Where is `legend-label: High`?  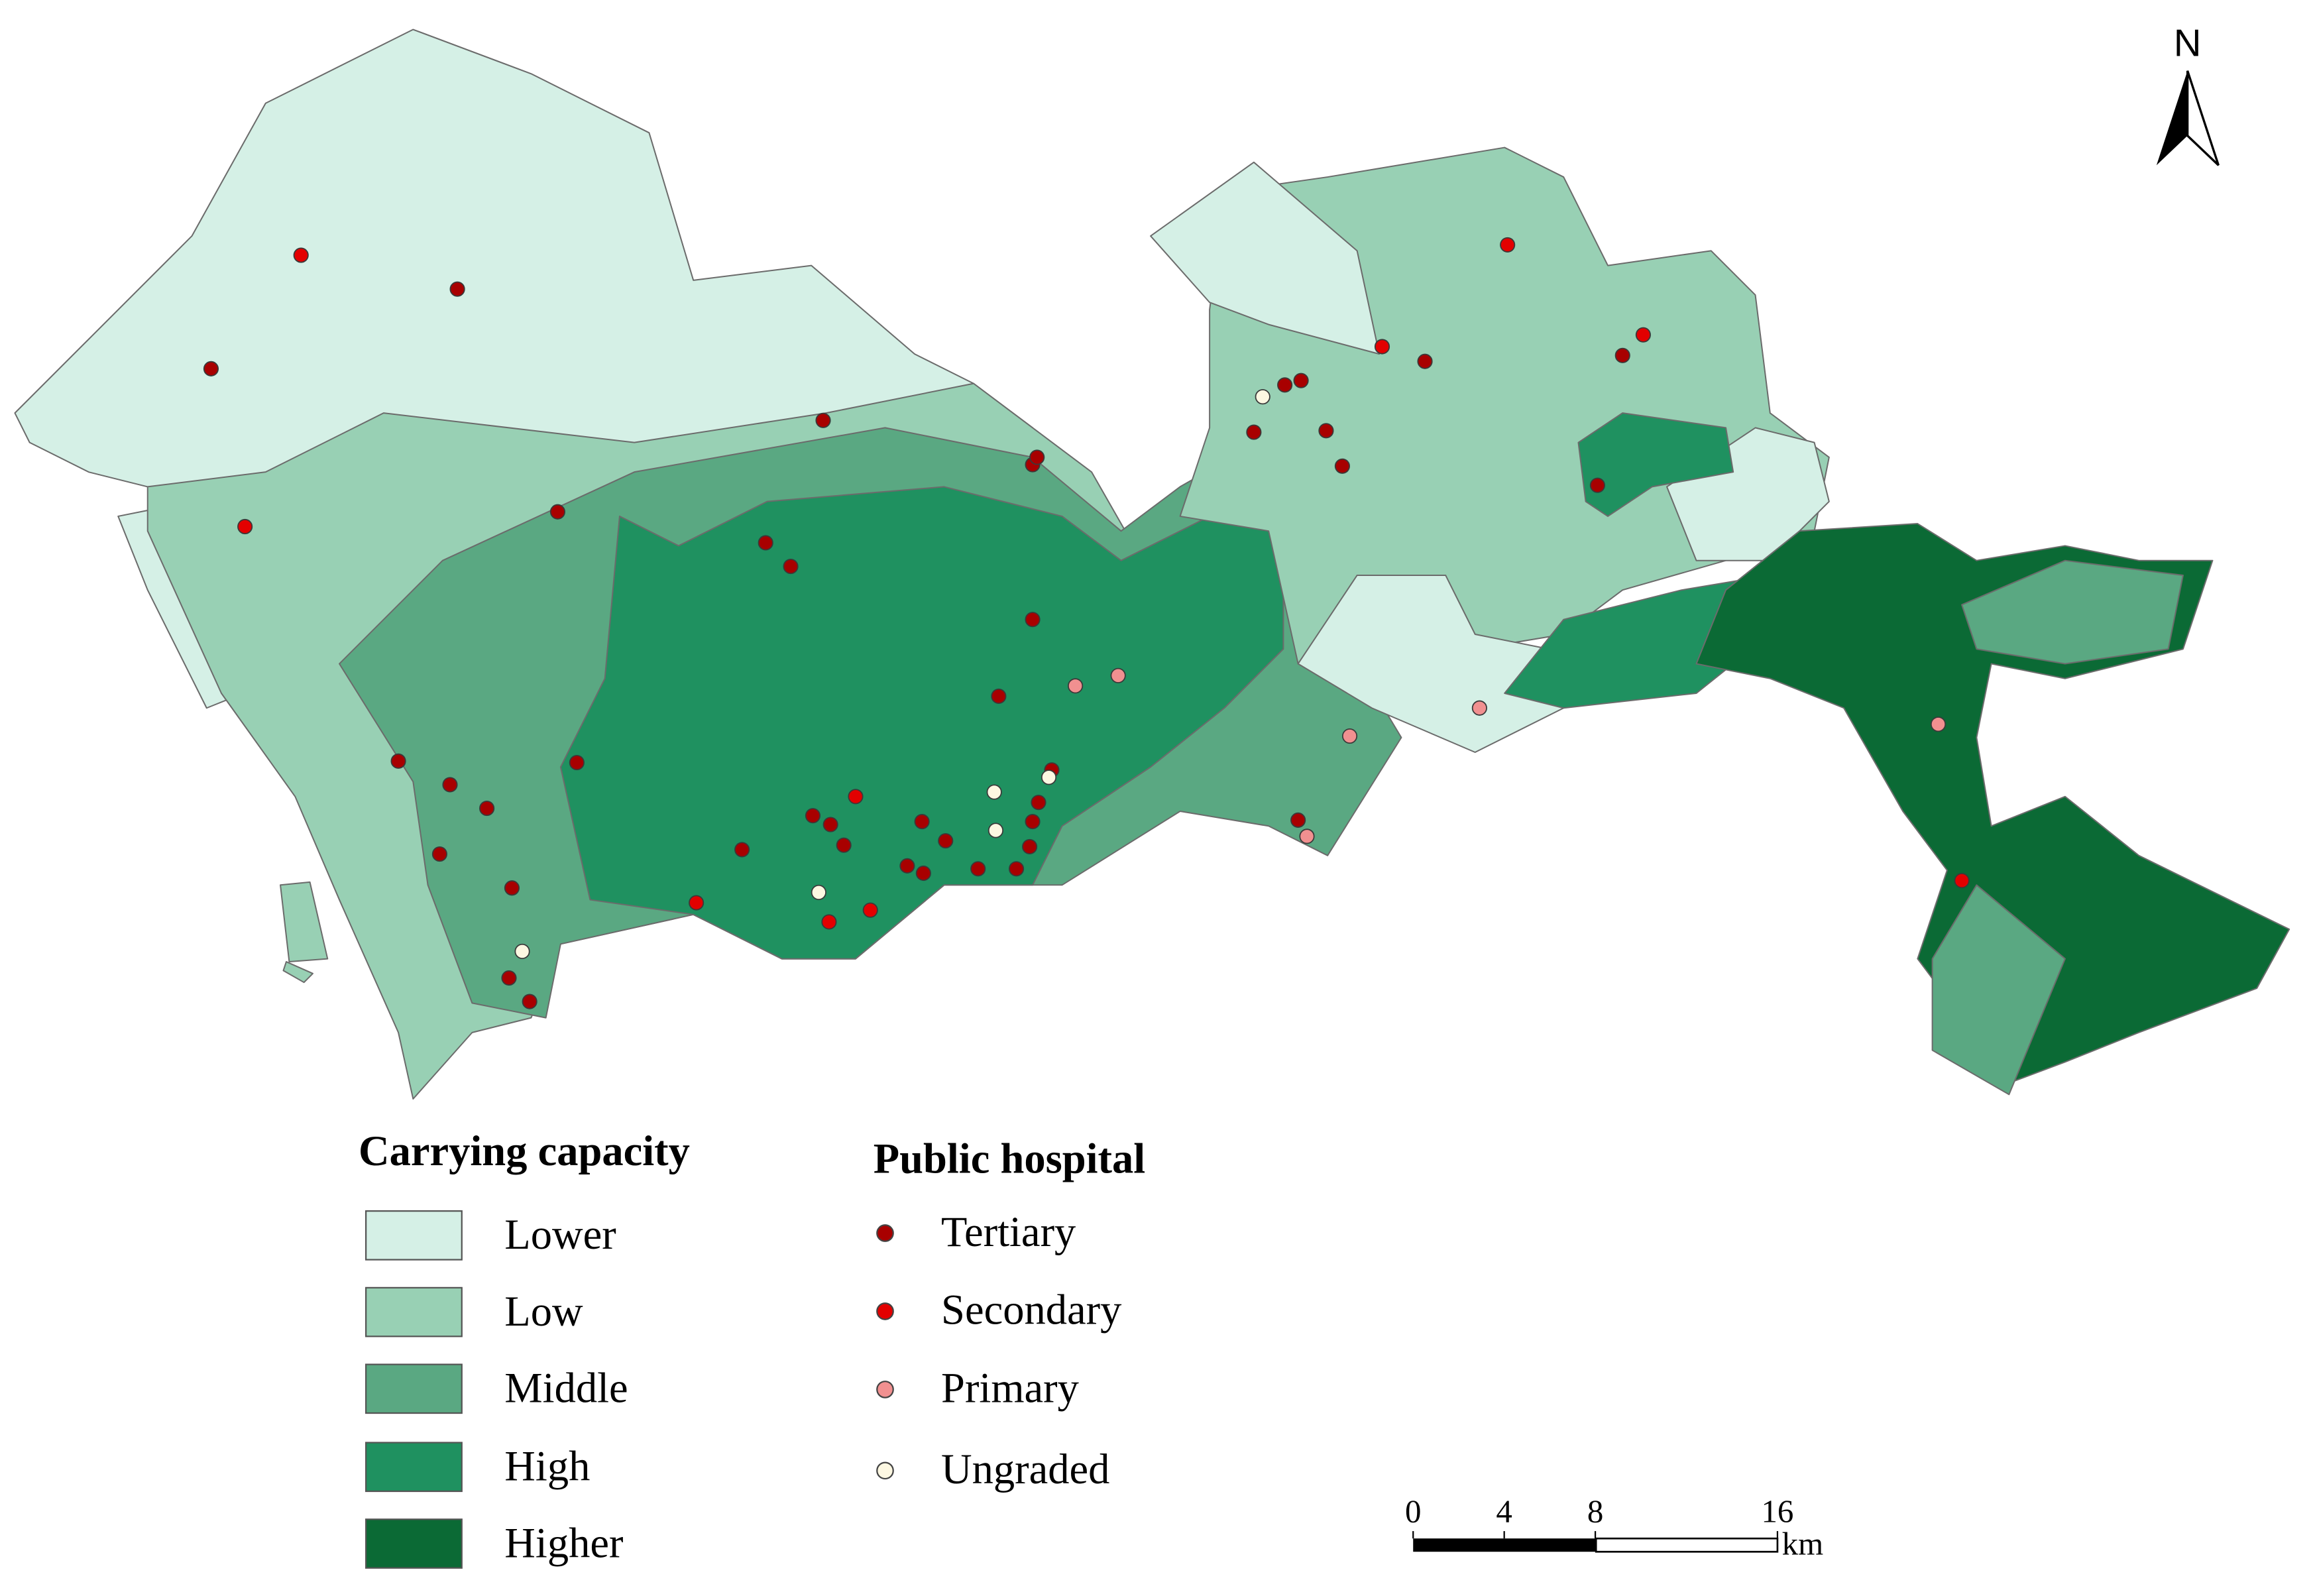 legend-label: High is located at coordinates (547, 1466).